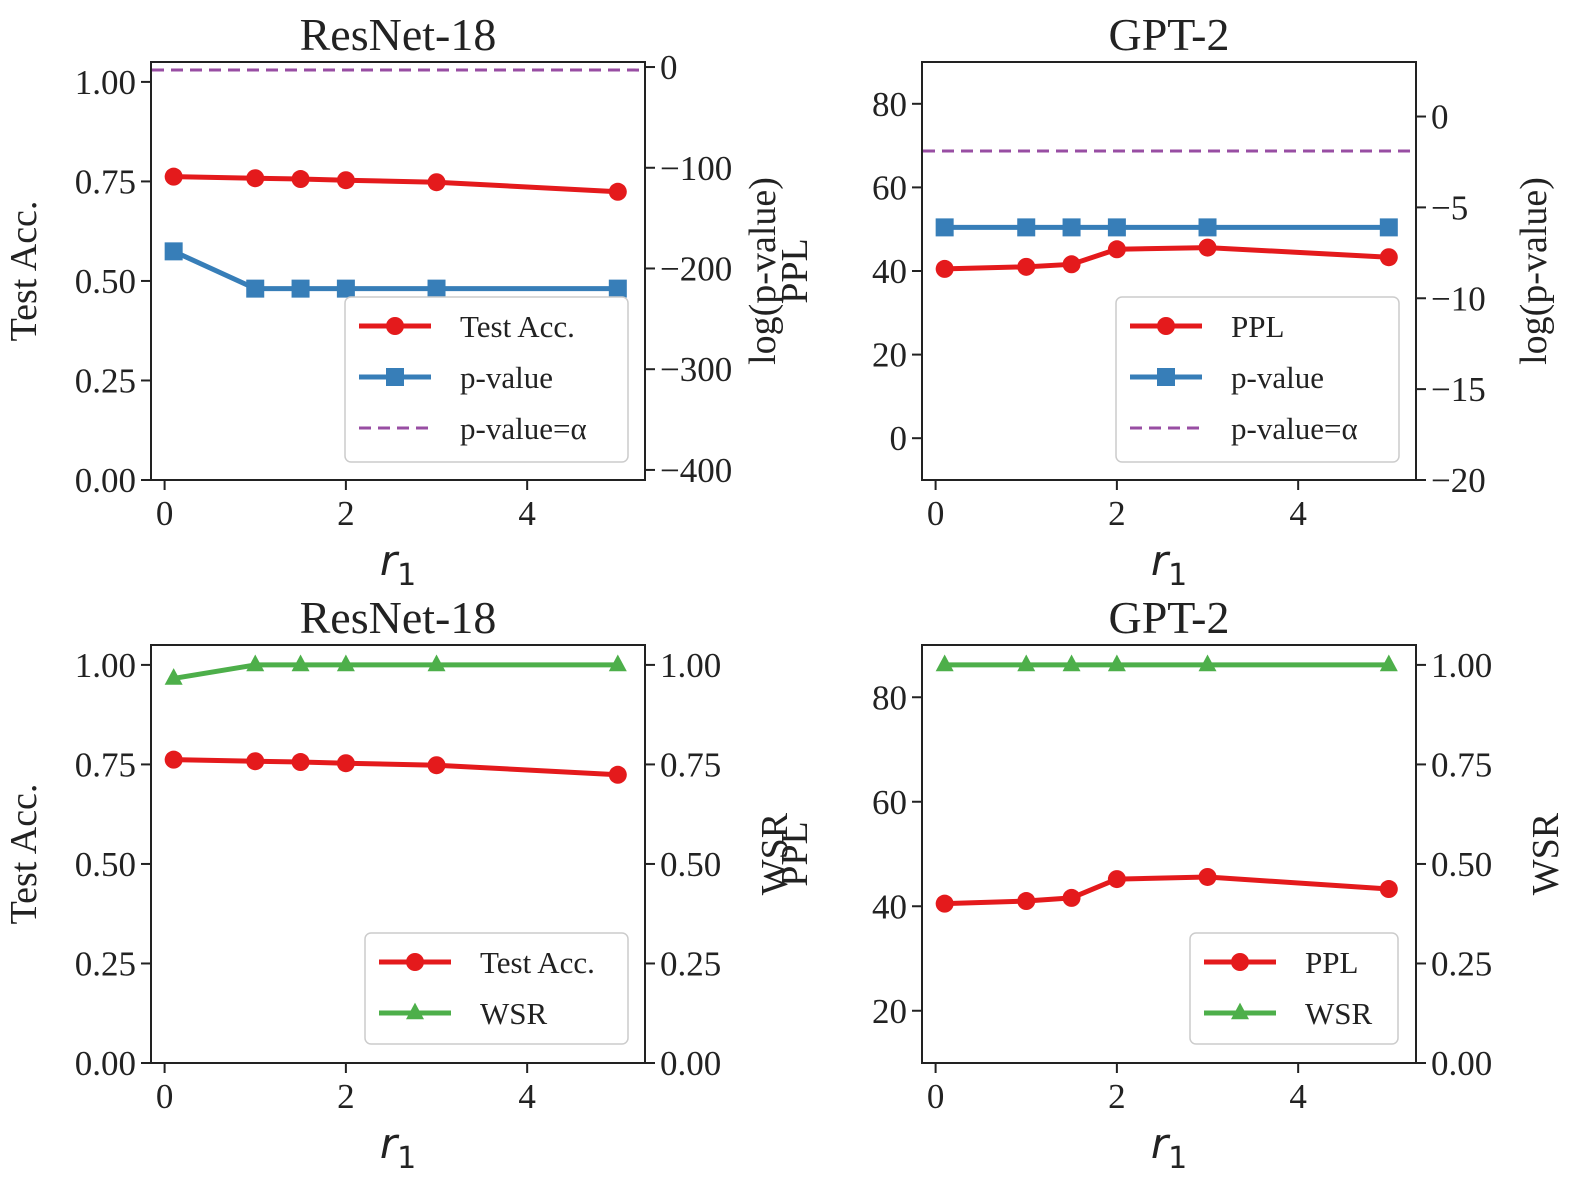  I want to click on y-tick-label: 1.00, so click(105, 82).